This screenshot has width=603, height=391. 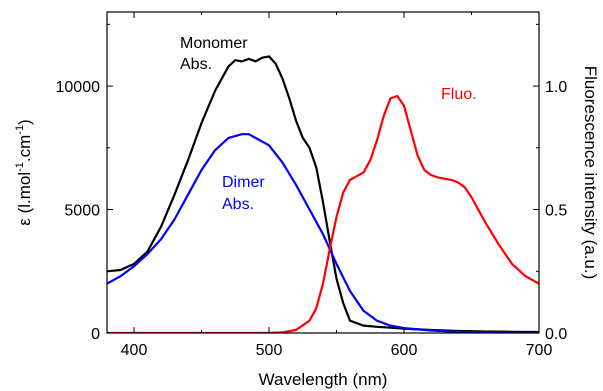 What do you see at coordinates (590, 173) in the screenshot?
I see `right-y-axis-title: Fluorescence intensity (a.u.)` at bounding box center [590, 173].